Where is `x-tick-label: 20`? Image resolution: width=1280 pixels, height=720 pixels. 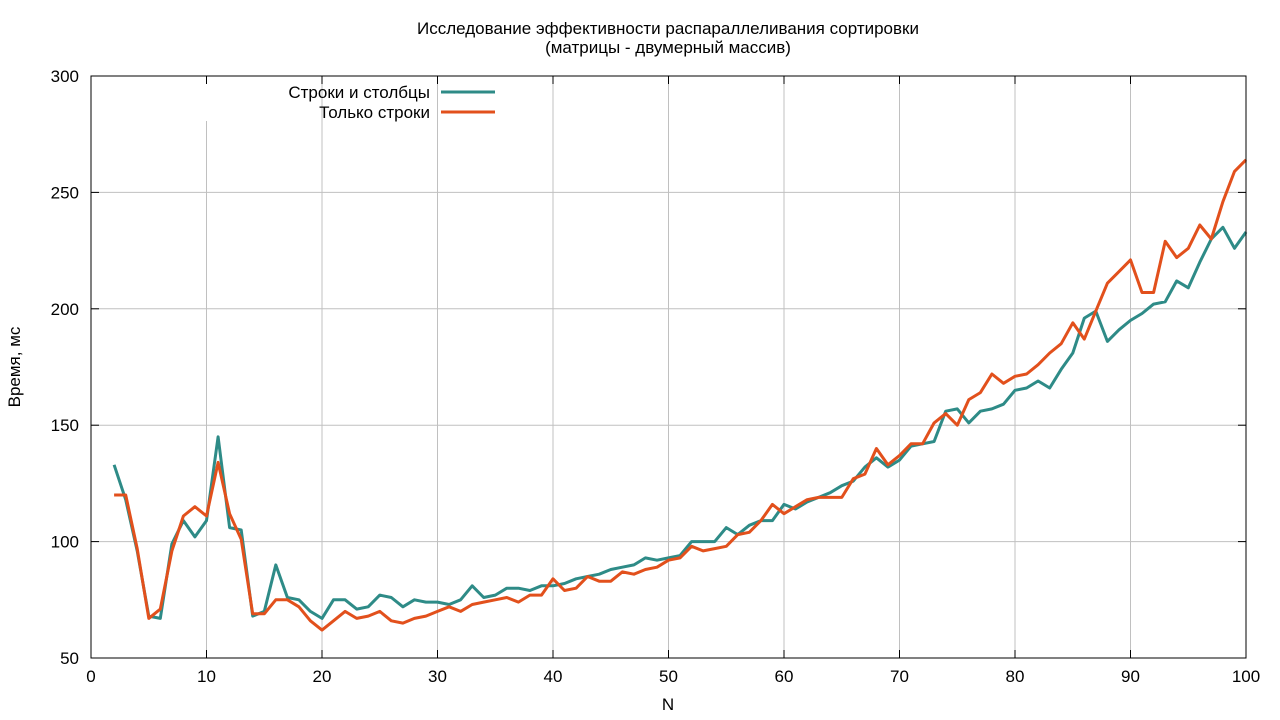
x-tick-label: 20 is located at coordinates (322, 676).